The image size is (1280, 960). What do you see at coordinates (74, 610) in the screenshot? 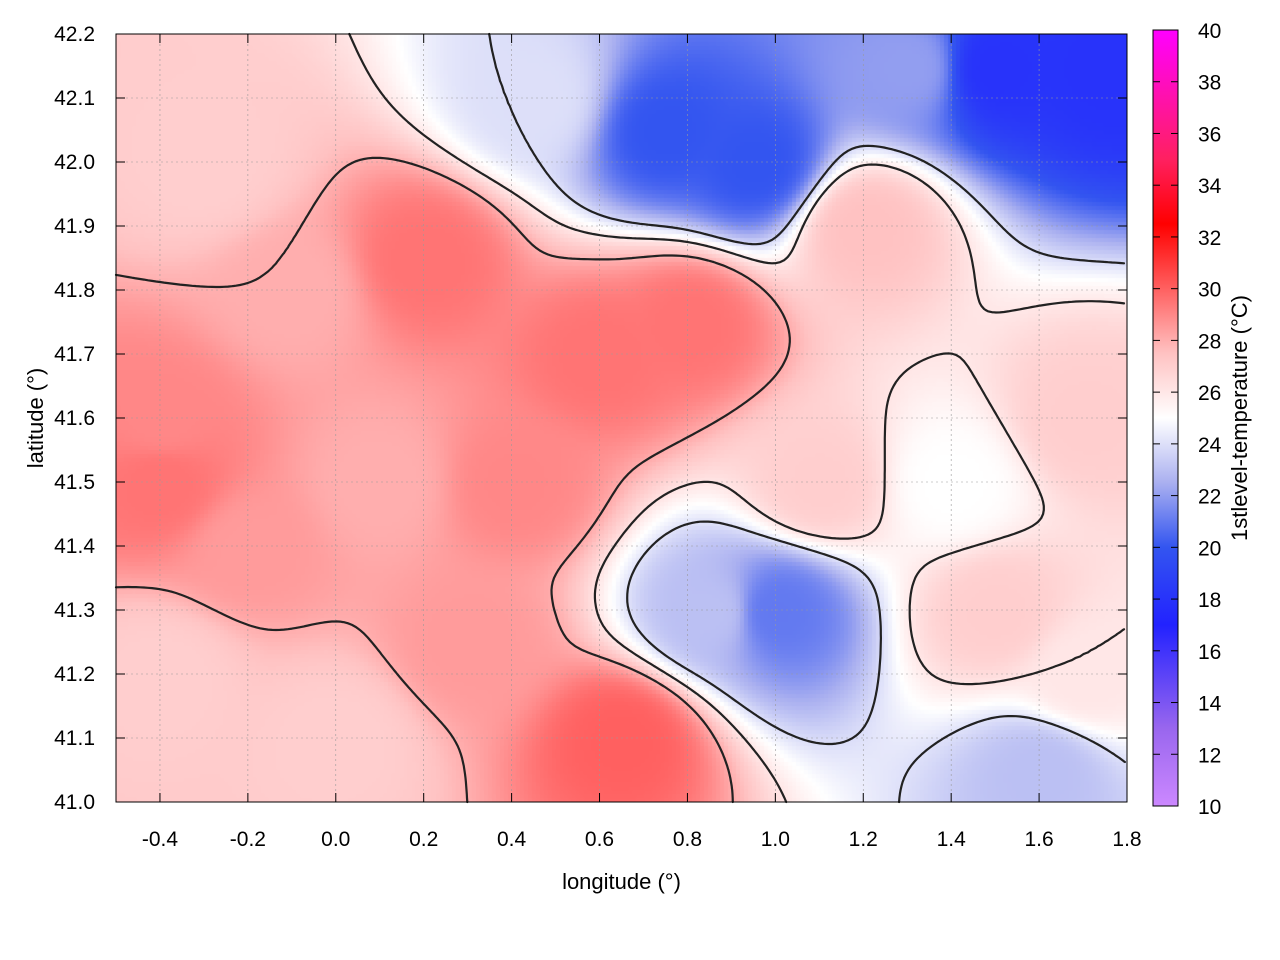
I see `y-tick-label: 41.3` at bounding box center [74, 610].